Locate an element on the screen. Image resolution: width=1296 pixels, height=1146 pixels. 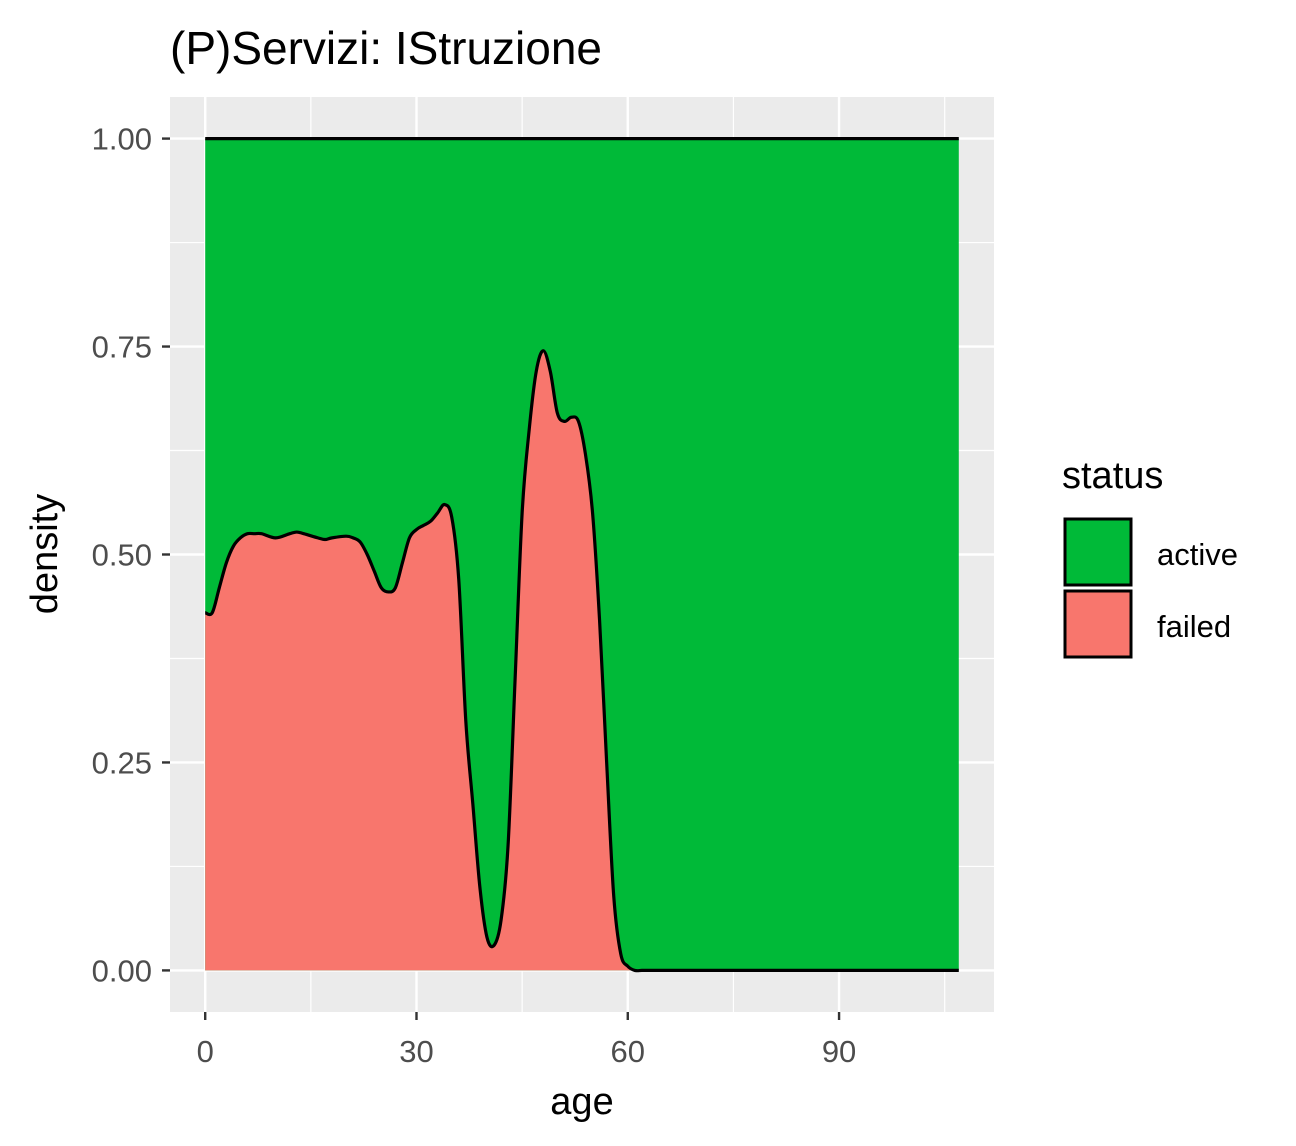
y-axis-title: density is located at coordinates (45, 554).